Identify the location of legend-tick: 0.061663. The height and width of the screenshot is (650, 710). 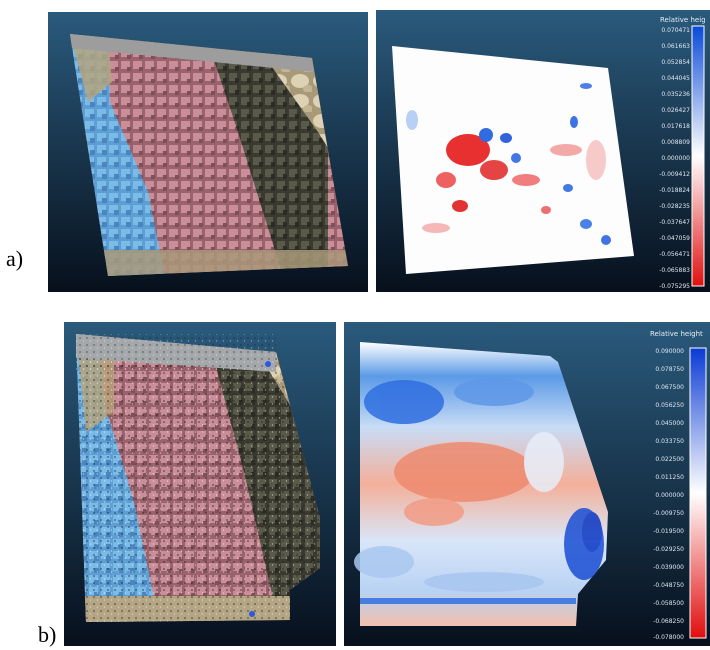
(675, 46).